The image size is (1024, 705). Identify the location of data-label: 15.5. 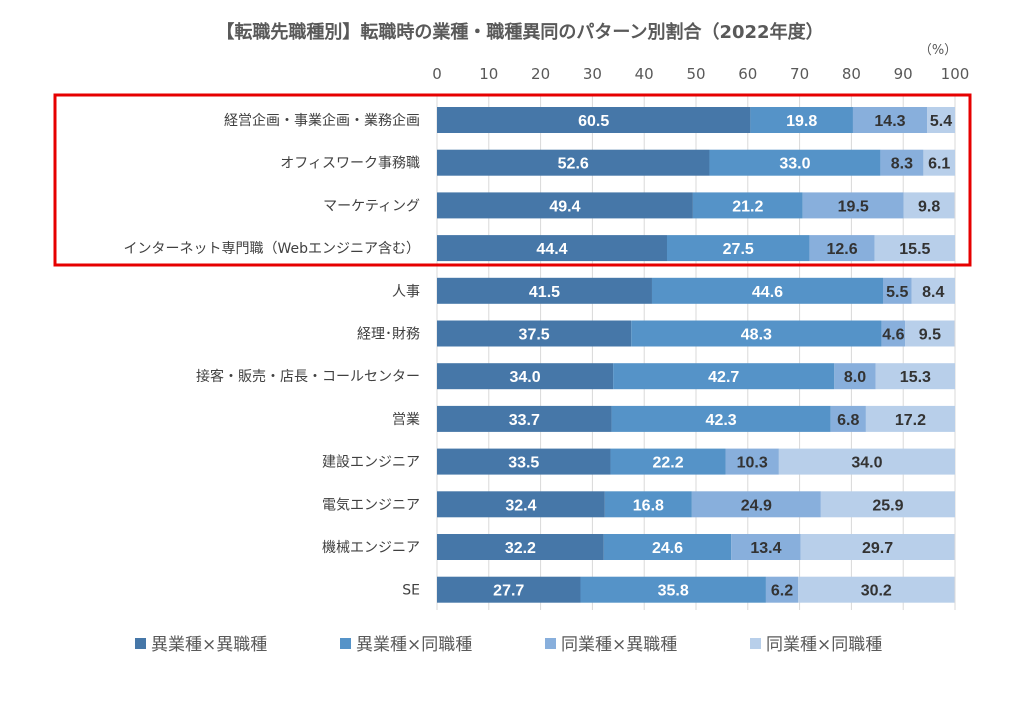
(914, 249).